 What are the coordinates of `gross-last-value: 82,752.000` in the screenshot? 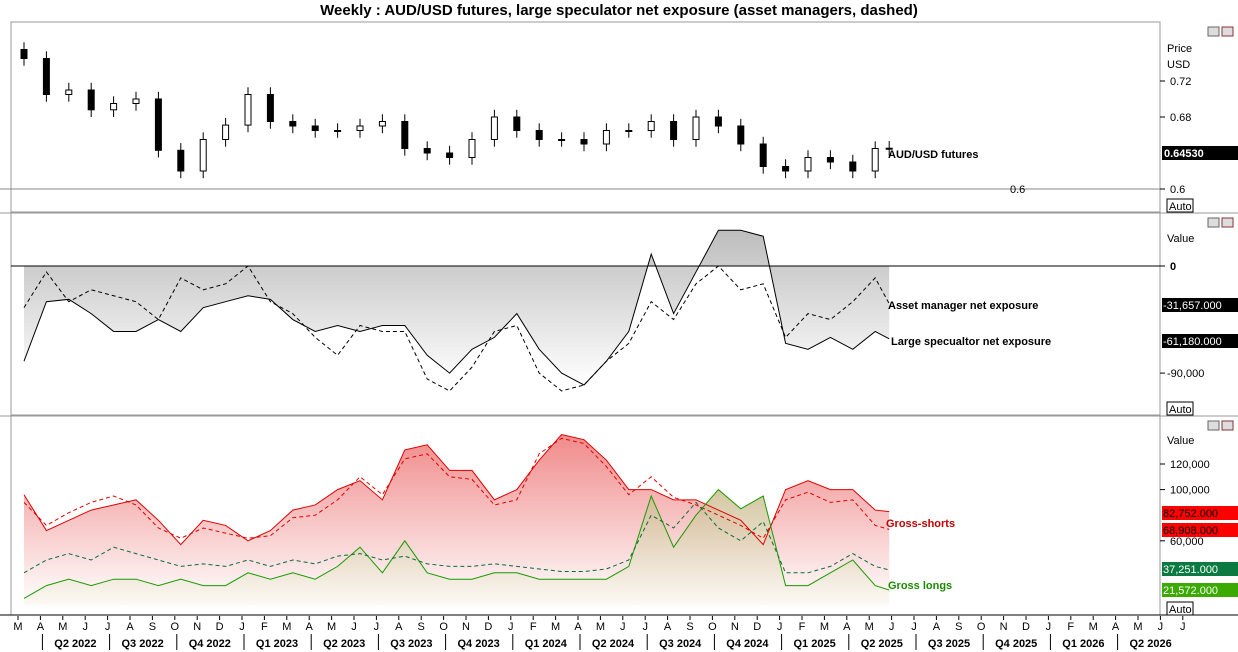 It's located at (1190, 514).